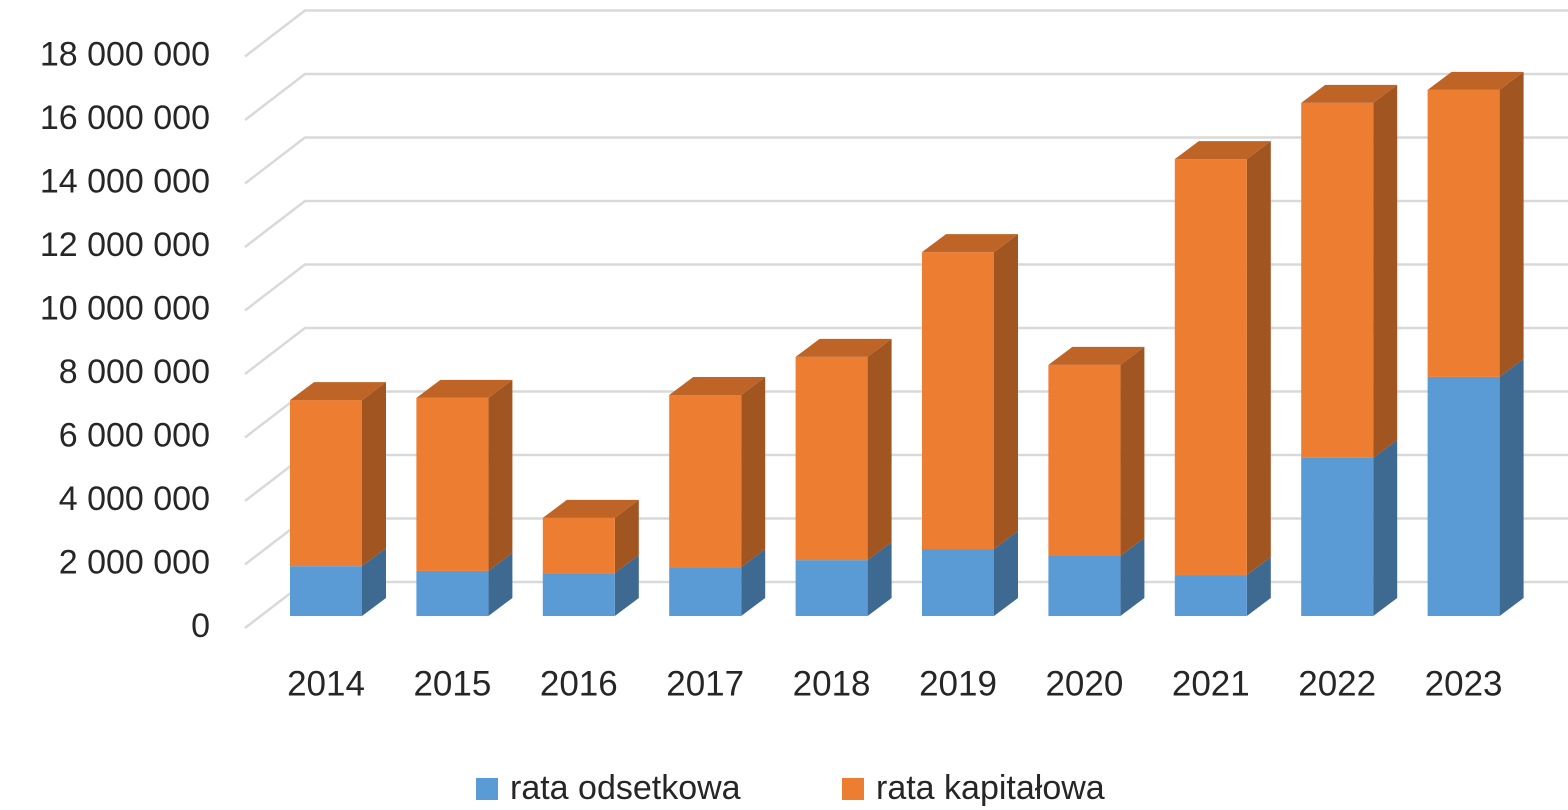  Describe the element at coordinates (134, 372) in the screenshot. I see `y-tick-label: 8 000 000` at that location.